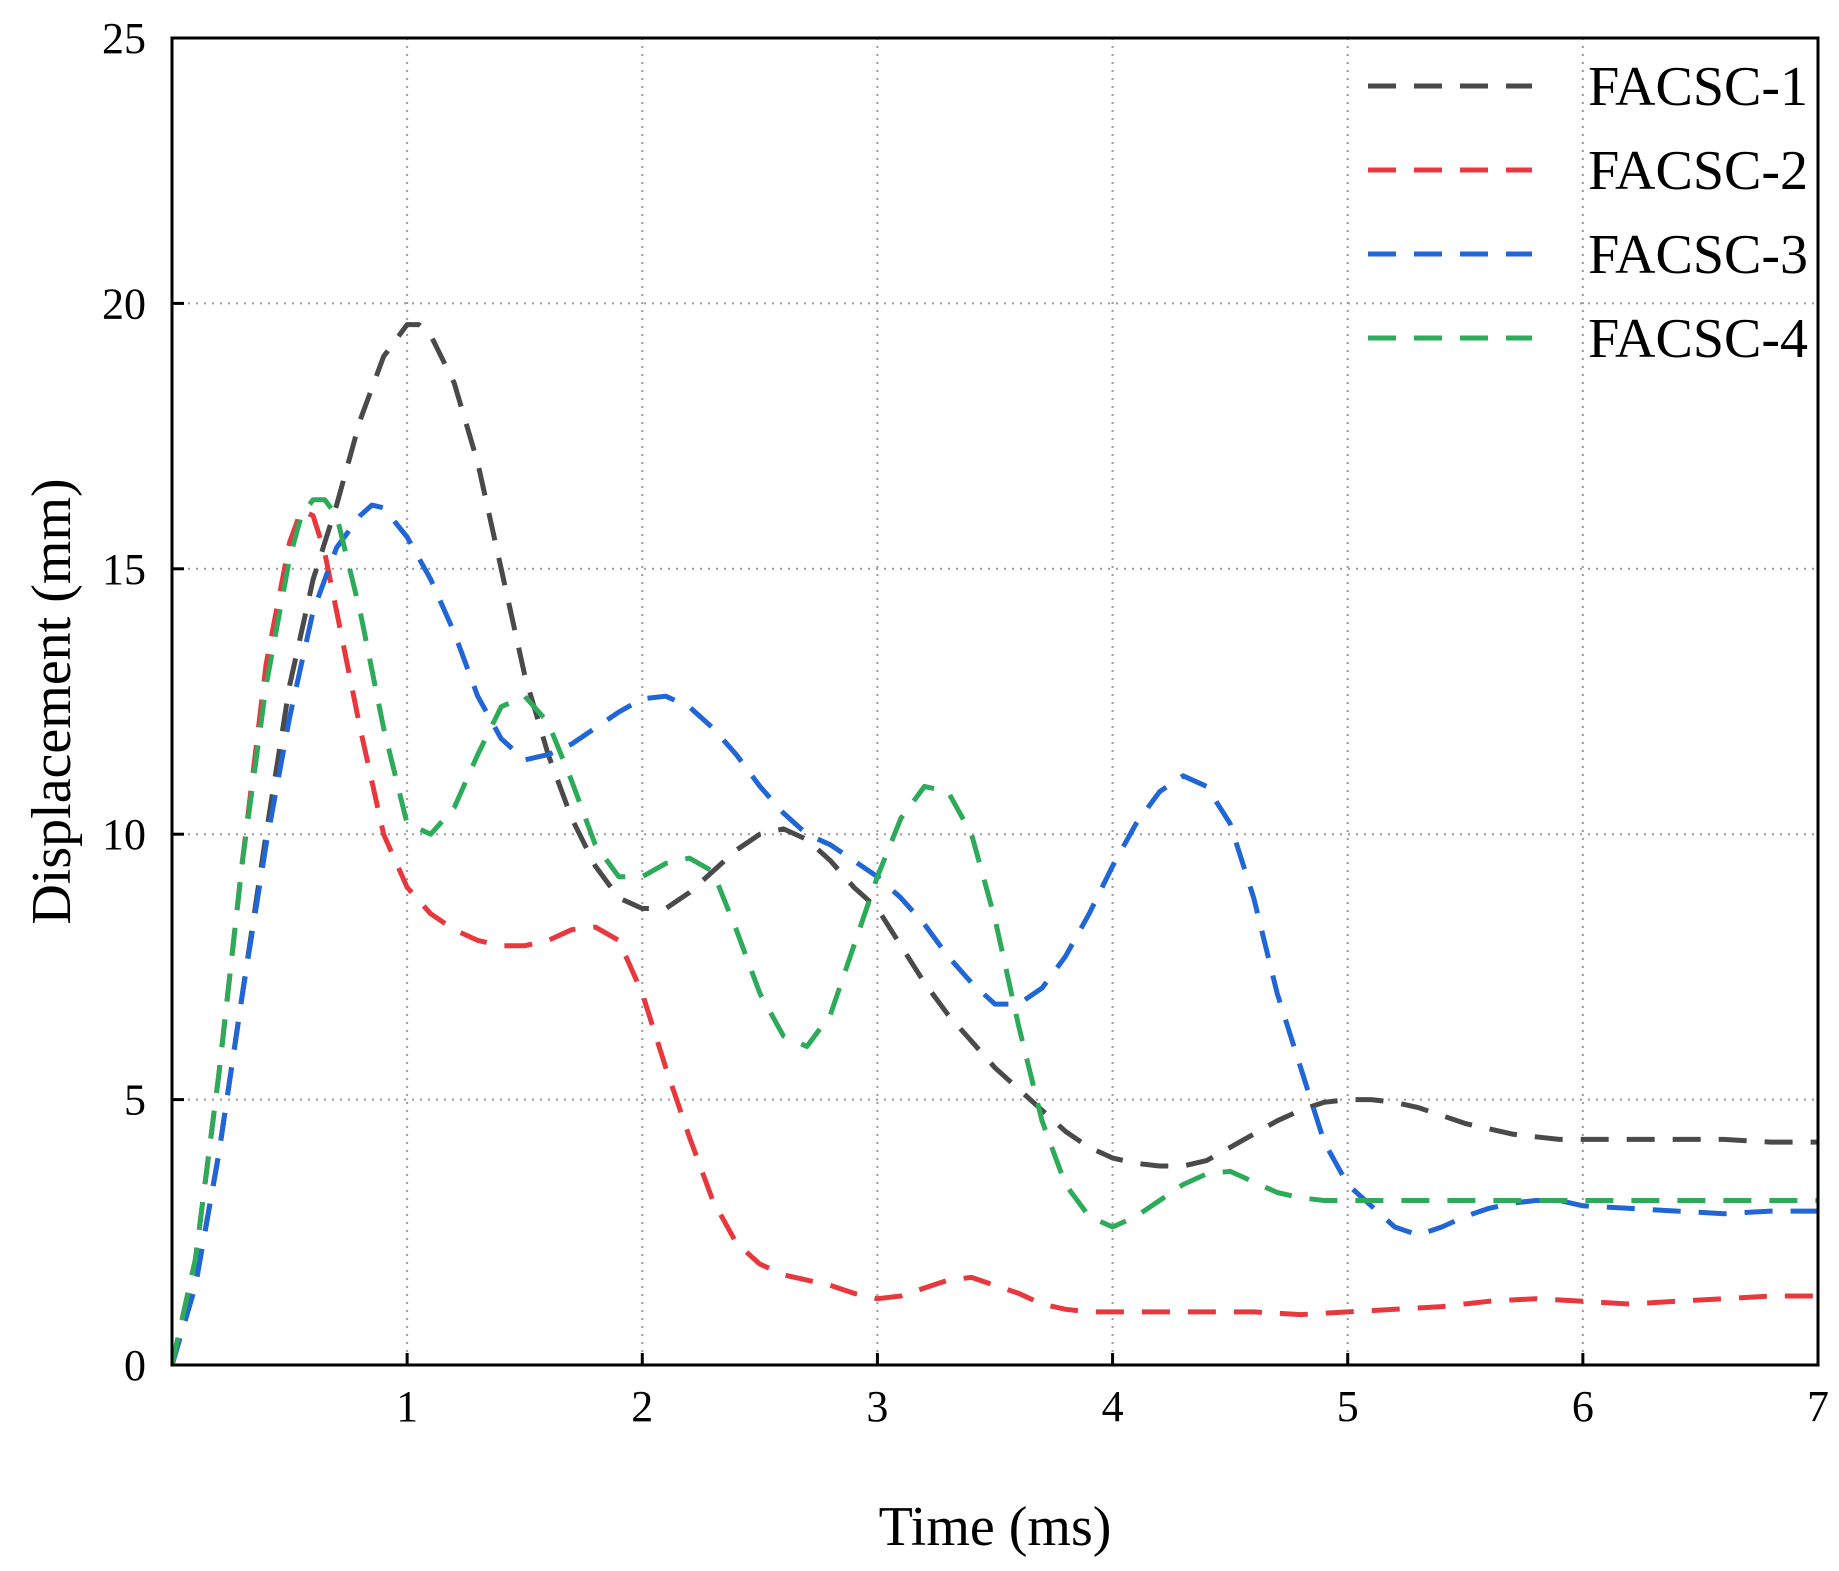  What do you see at coordinates (1588, 213) in the screenshot?
I see `legend: FACSC-1 FACSC-2 FACSC-3 FACSC-4` at bounding box center [1588, 213].